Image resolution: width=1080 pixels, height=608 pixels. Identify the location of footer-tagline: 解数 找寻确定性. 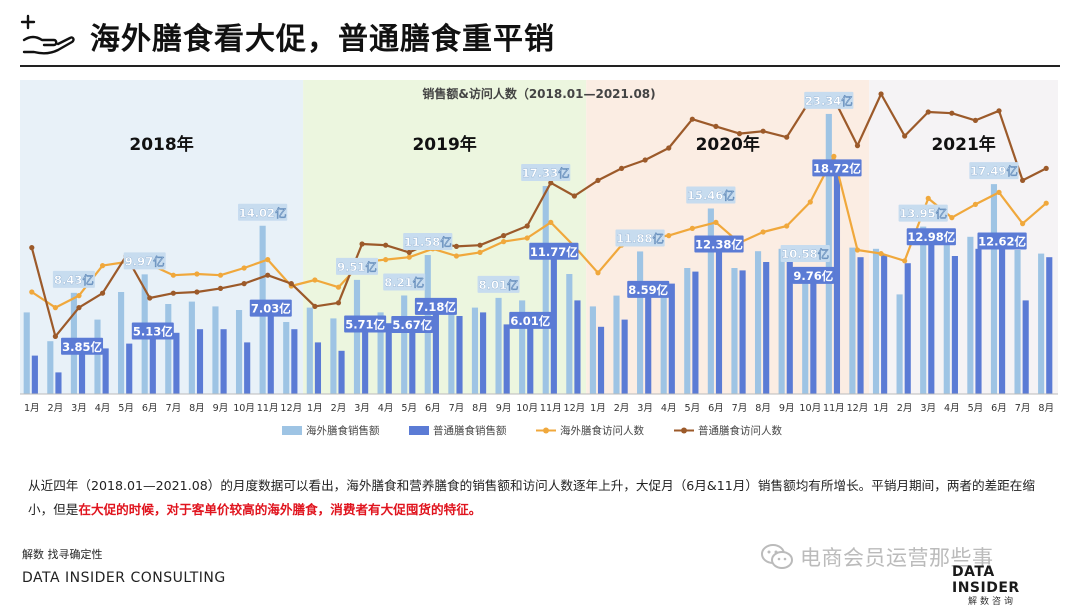
(62, 554).